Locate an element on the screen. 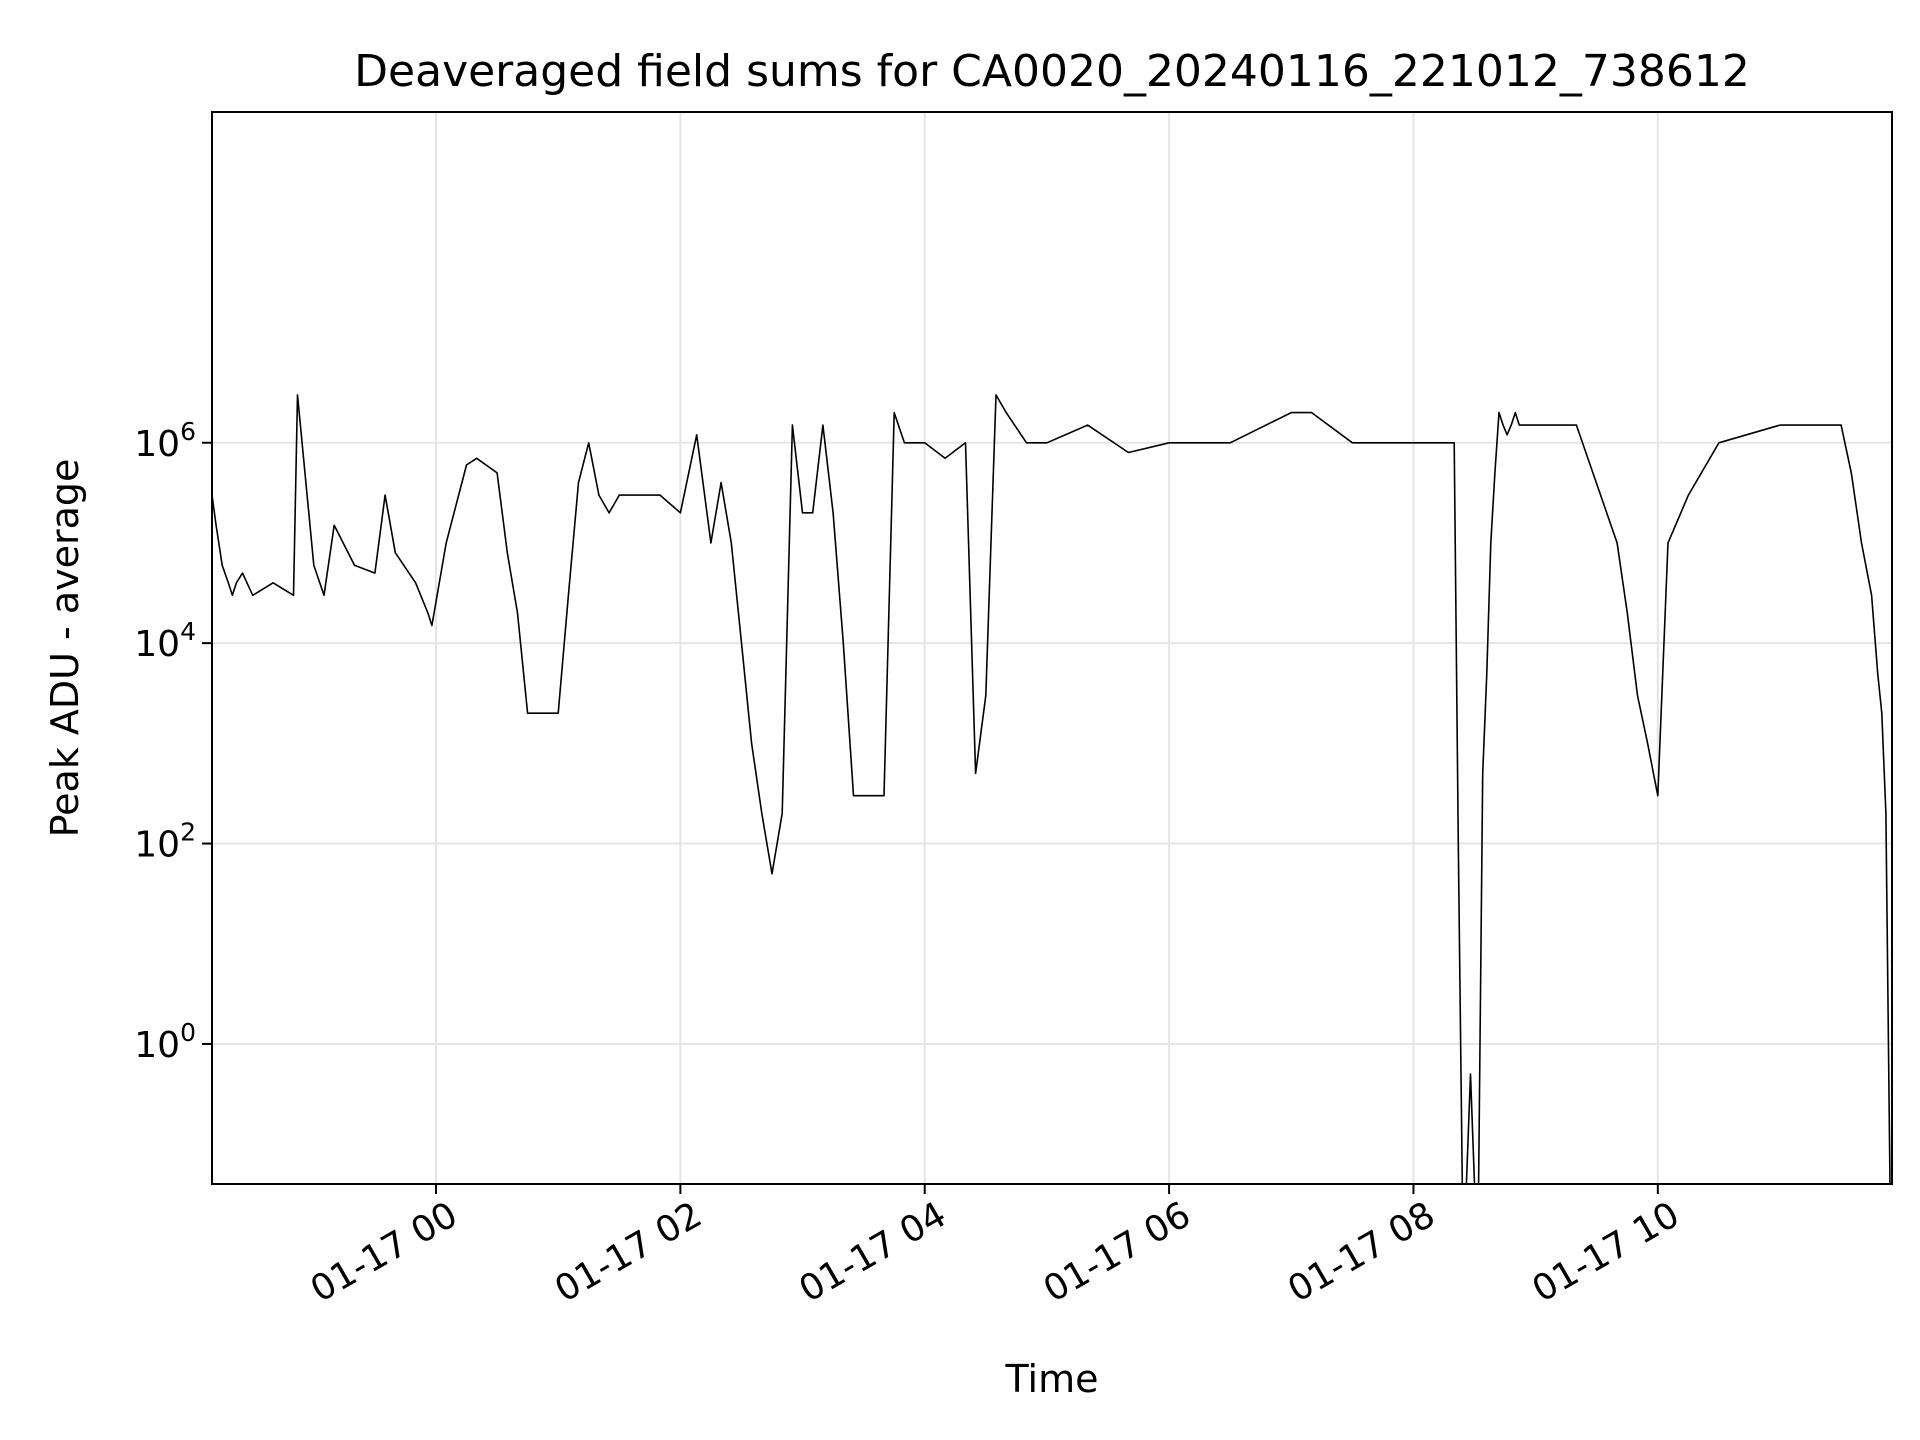 This screenshot has height=1440, width=1920. x-axis-label: Time is located at coordinates (1052, 1379).